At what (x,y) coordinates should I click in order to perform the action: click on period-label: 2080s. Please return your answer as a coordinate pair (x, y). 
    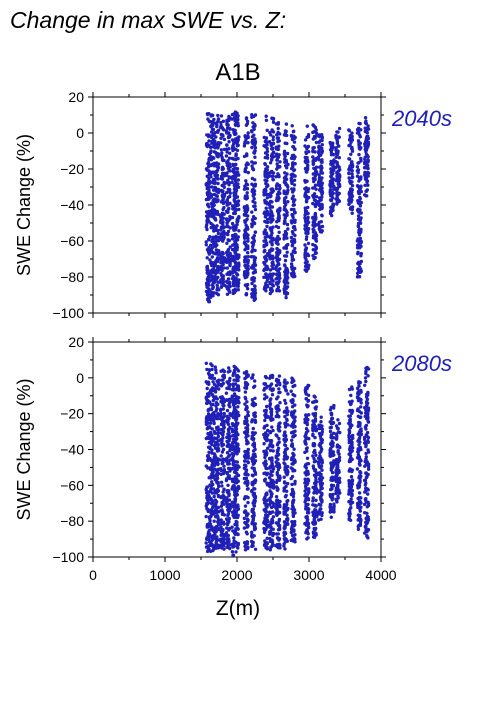
    Looking at the image, I should click on (421, 363).